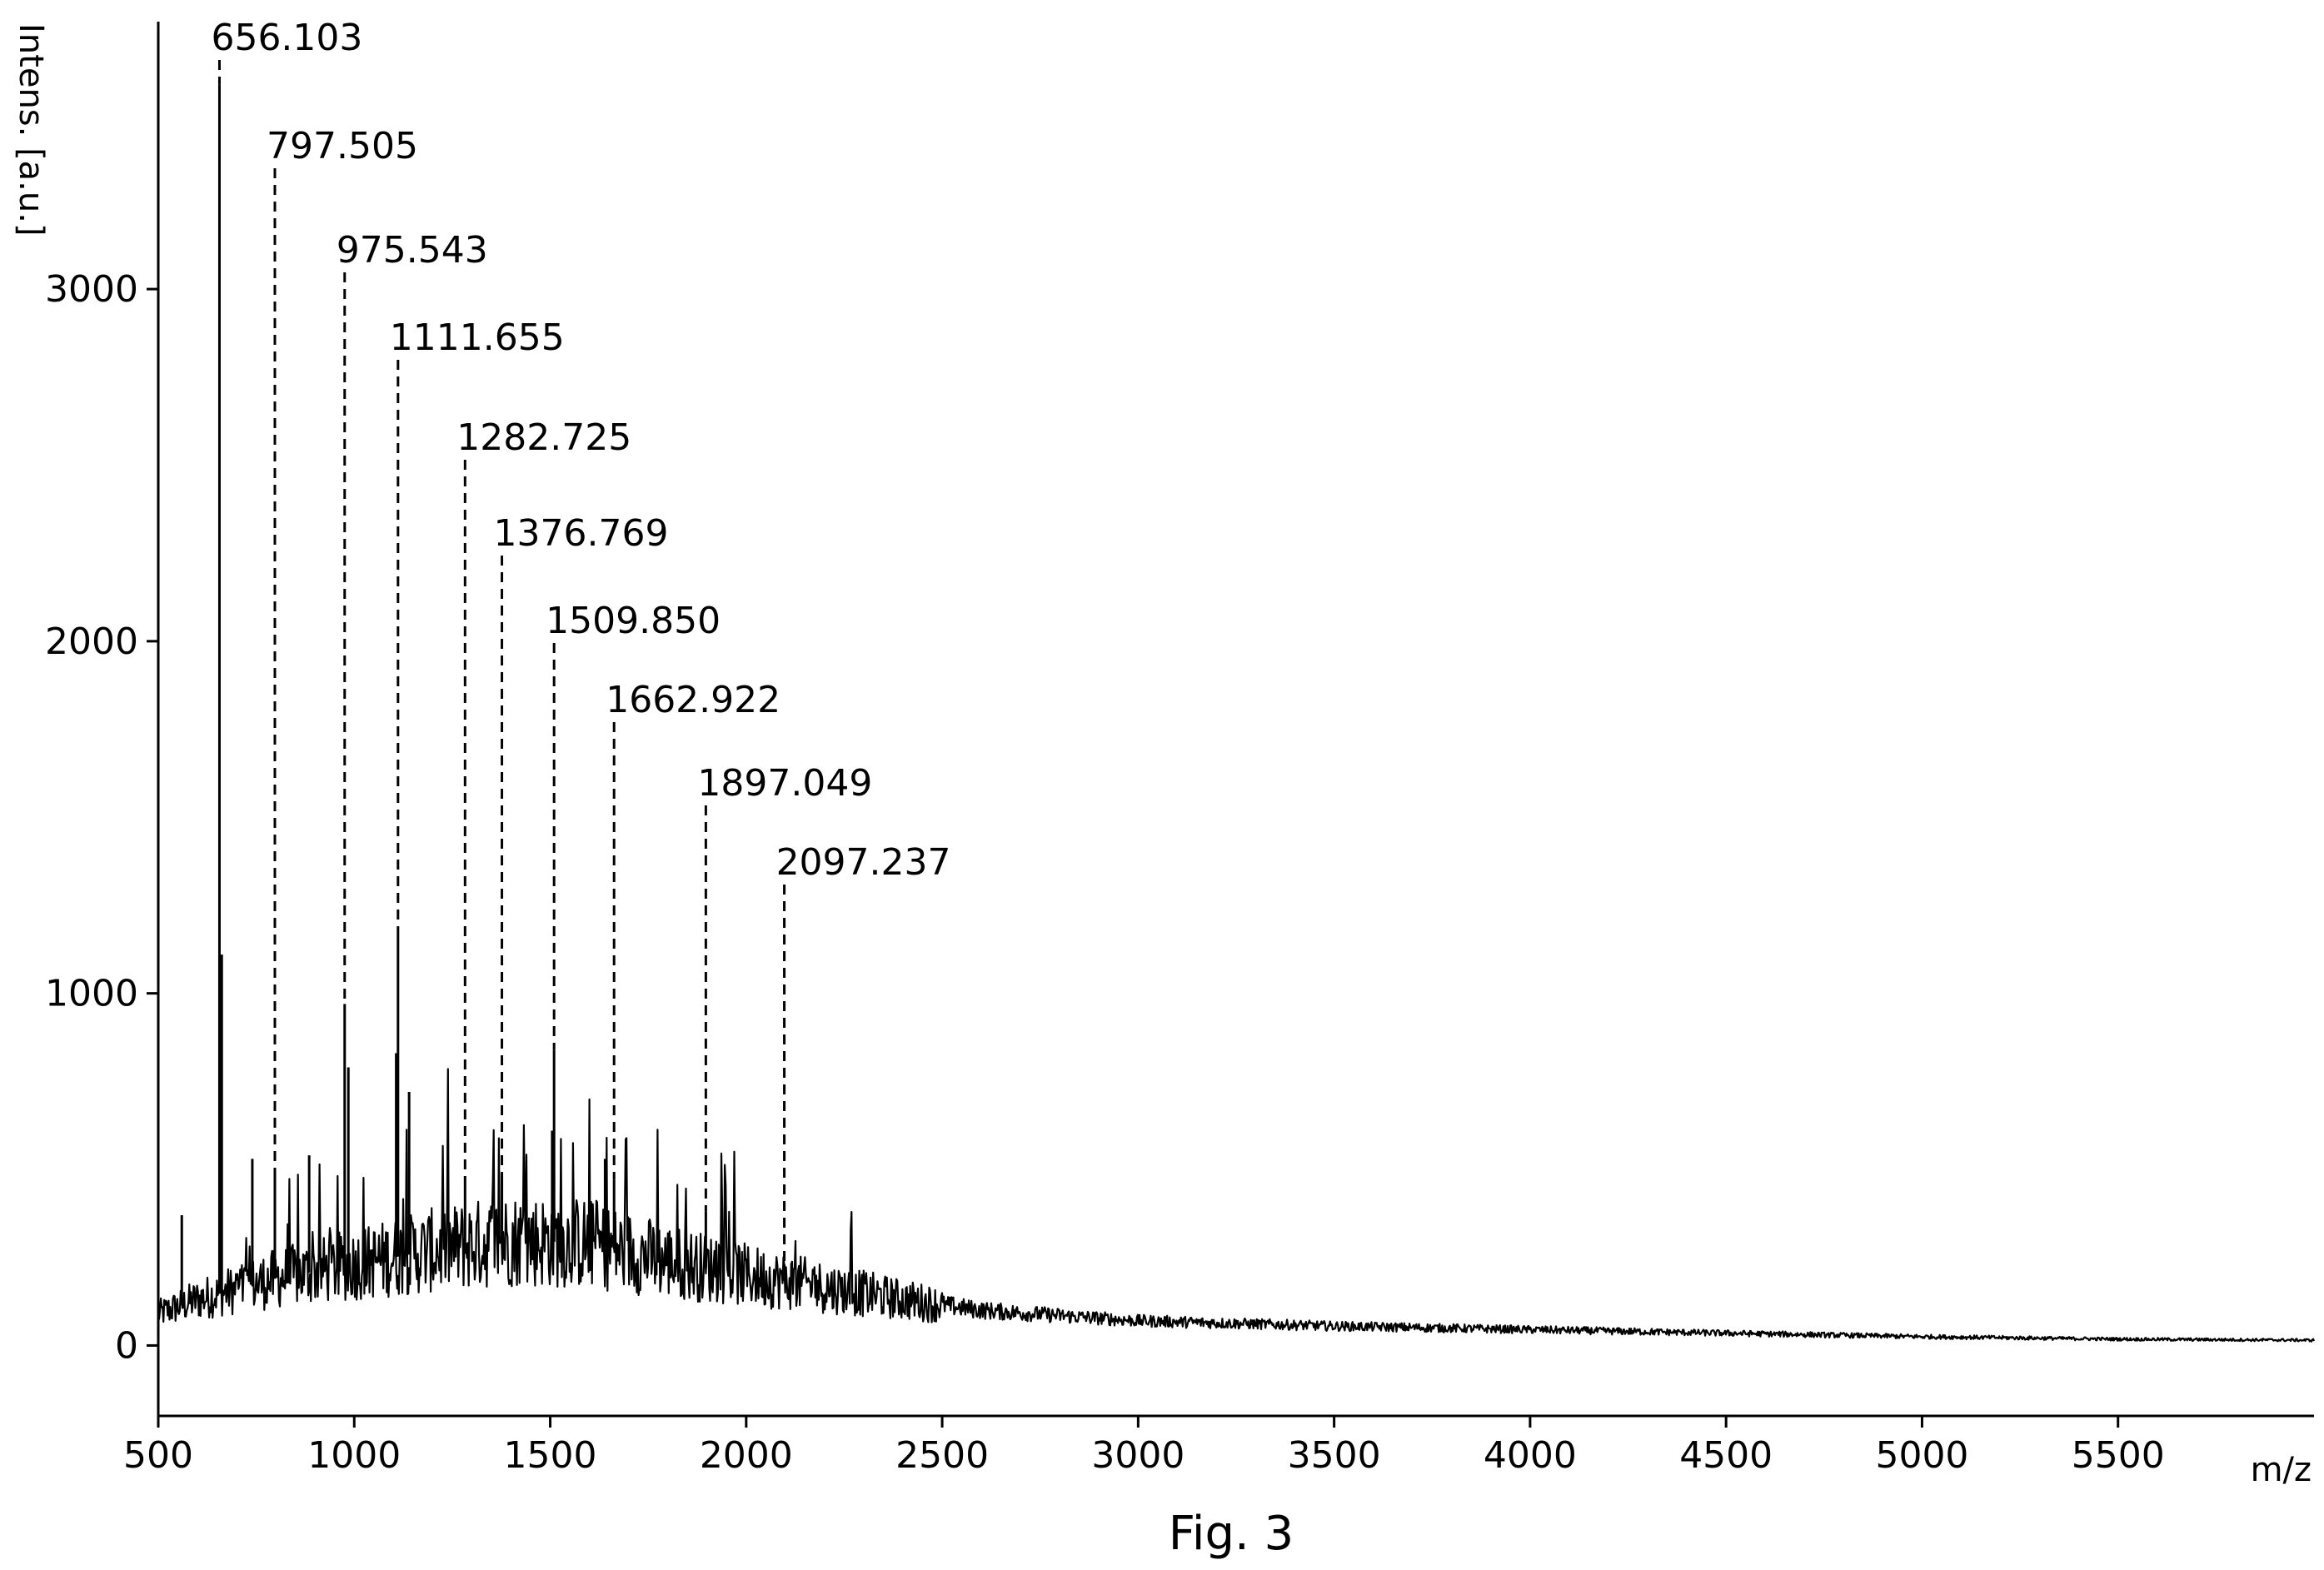 The height and width of the screenshot is (1570, 2324). Describe the element at coordinates (354, 1455) in the screenshot. I see `x-tick-label: 1000` at that location.